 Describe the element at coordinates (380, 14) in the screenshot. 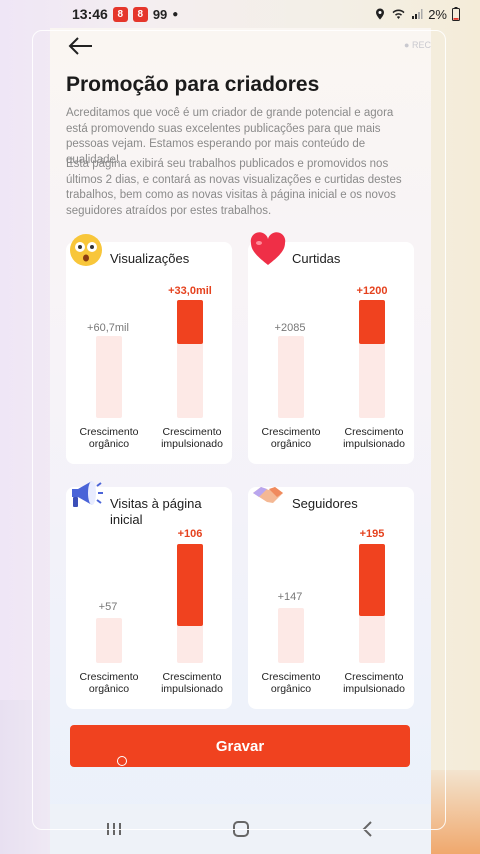

I see `location-icon` at that location.